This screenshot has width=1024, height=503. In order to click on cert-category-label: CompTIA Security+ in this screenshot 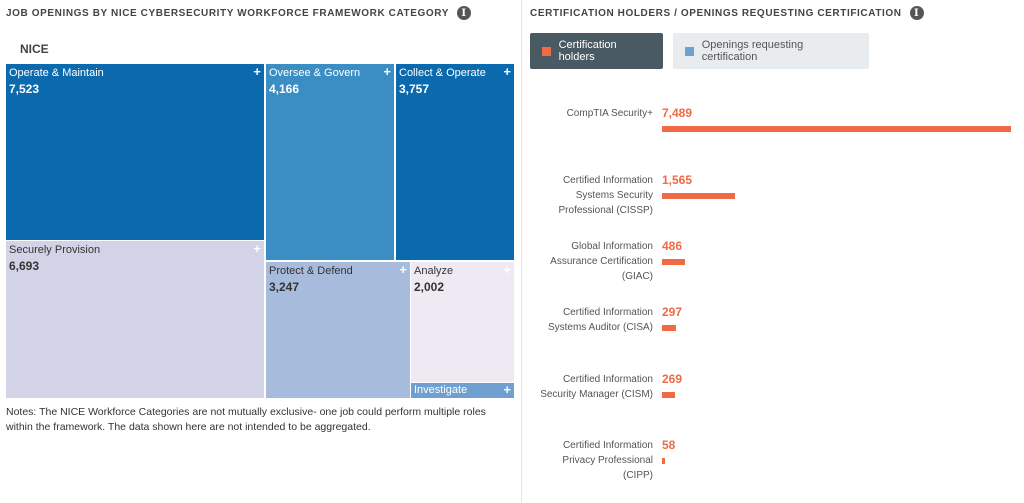, I will do `click(609, 113)`.